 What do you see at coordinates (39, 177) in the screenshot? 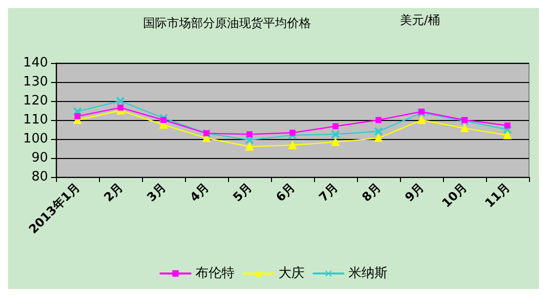
I see `y-tick-label: 80` at bounding box center [39, 177].